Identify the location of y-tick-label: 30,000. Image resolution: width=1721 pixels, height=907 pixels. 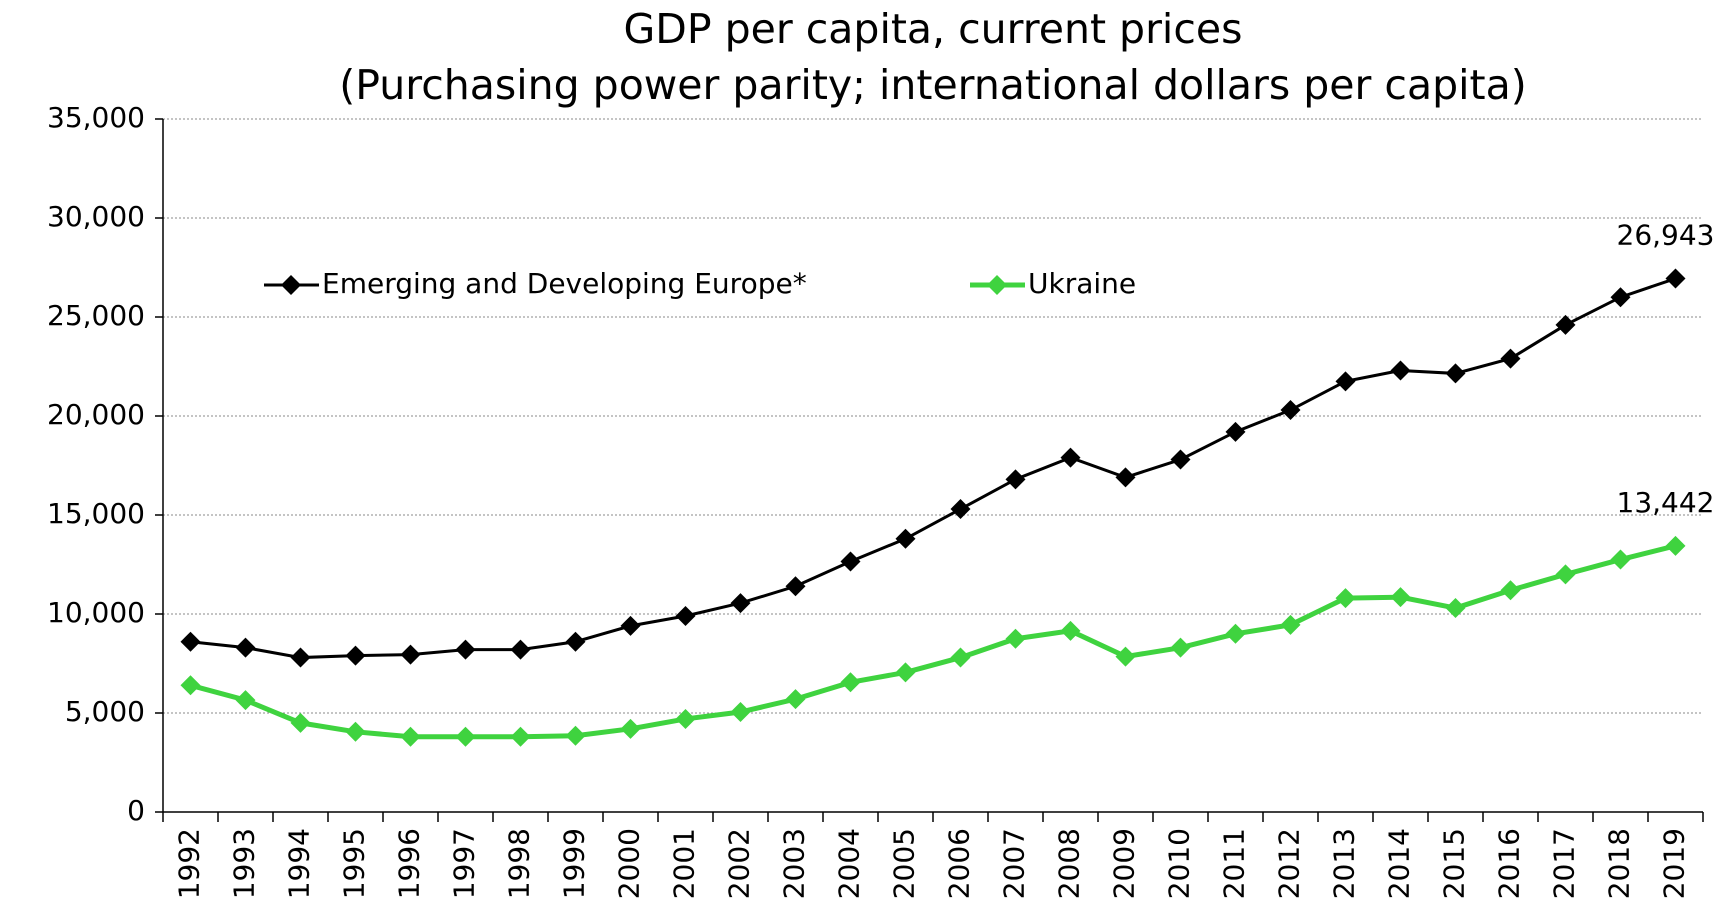
(96, 216).